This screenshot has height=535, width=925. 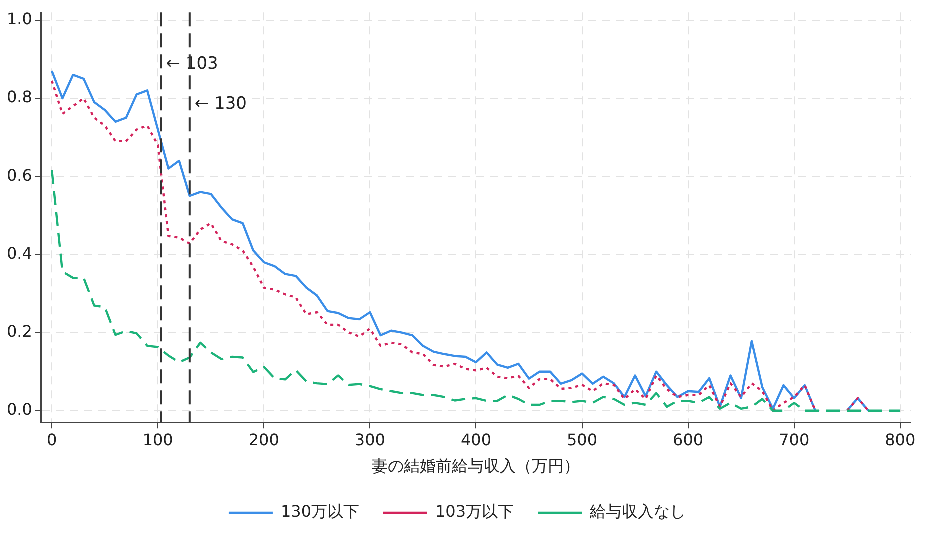 I want to click on x-tick-label: 400, so click(x=476, y=440).